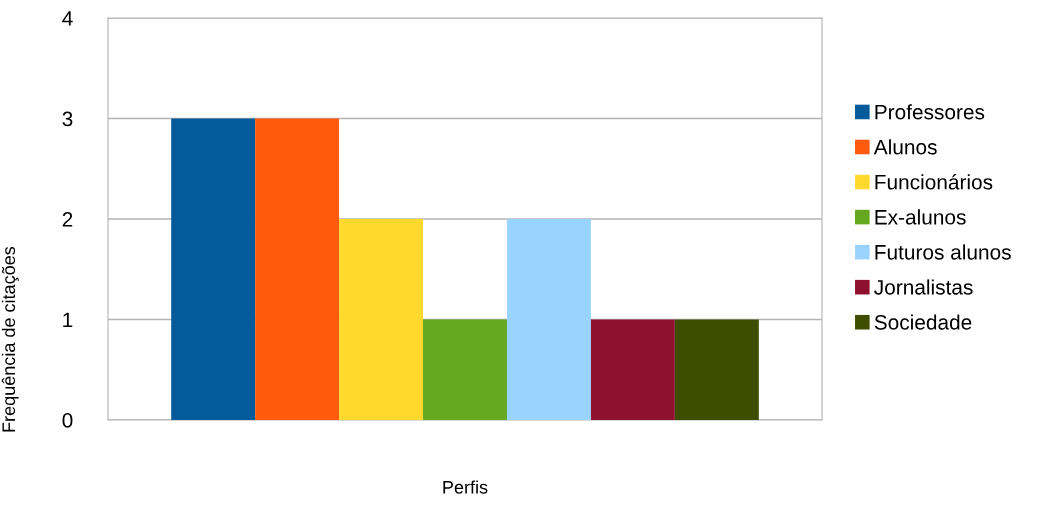 The image size is (1044, 522). What do you see at coordinates (923, 287) in the screenshot?
I see `legend-label: Jornalistas` at bounding box center [923, 287].